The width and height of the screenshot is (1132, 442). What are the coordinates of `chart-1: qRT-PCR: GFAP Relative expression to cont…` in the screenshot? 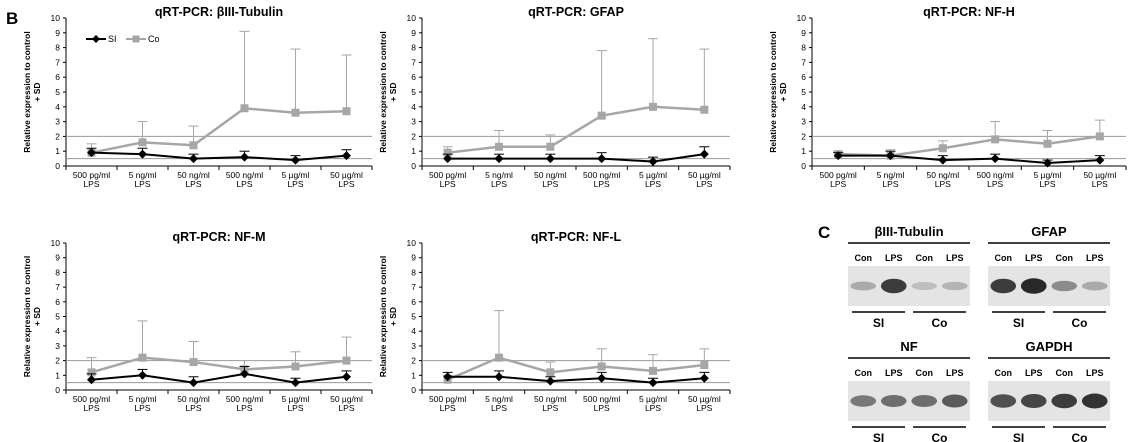 It's located at (554, 97).